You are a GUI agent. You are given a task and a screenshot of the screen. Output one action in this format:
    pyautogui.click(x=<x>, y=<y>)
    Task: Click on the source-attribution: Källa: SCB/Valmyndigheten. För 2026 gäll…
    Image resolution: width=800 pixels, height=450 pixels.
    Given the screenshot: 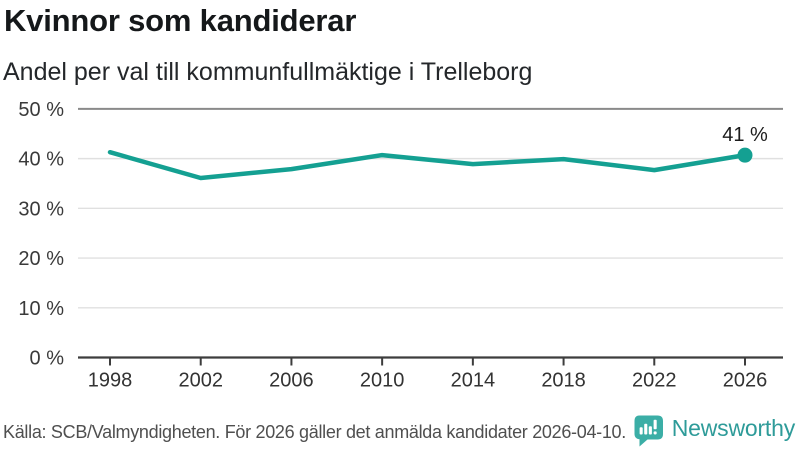 What is the action you would take?
    pyautogui.click(x=314, y=432)
    